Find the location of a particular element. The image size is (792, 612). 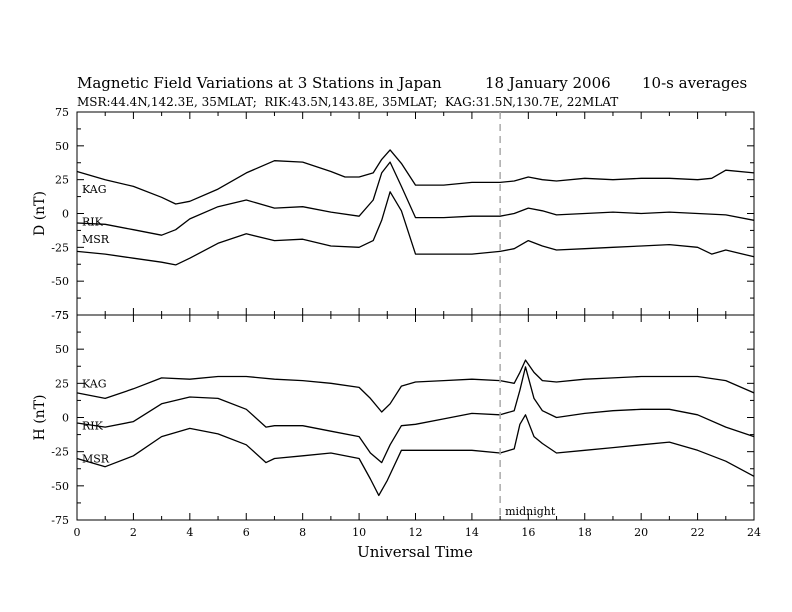

chart-averaging: 10-s averages is located at coordinates (694, 83).